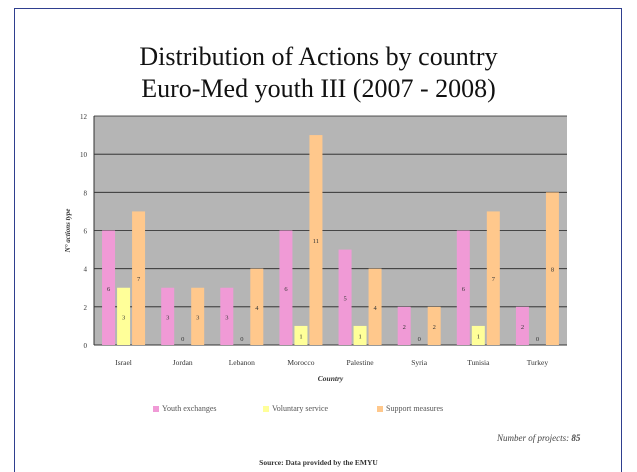  Describe the element at coordinates (331, 378) in the screenshot. I see `x-axis-title: Country` at that location.